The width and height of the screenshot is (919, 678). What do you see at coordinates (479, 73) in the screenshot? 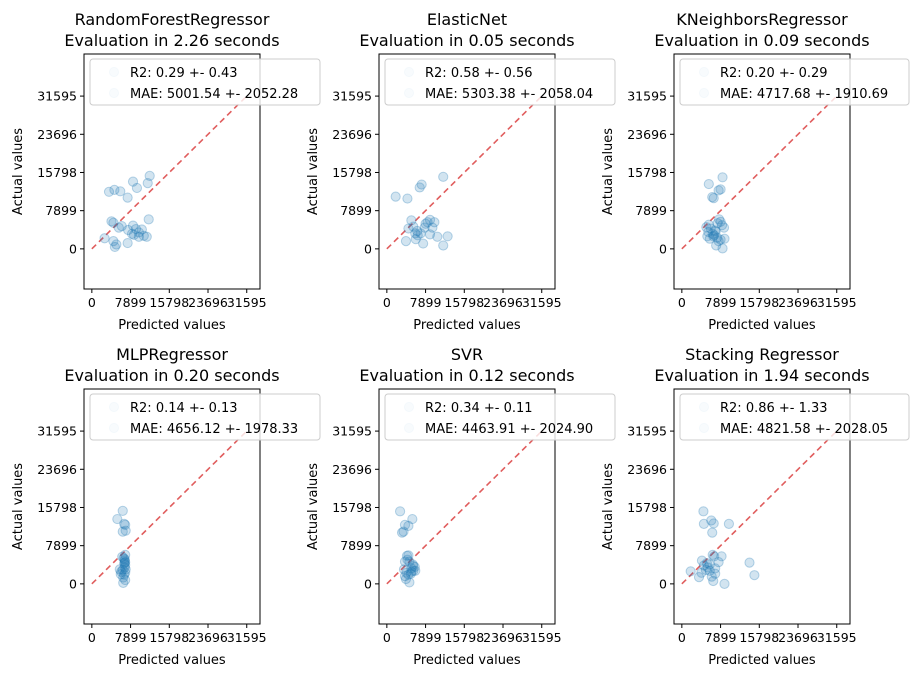
I see `legend-entry: R2: 0.58 +- 0.56` at bounding box center [479, 73].